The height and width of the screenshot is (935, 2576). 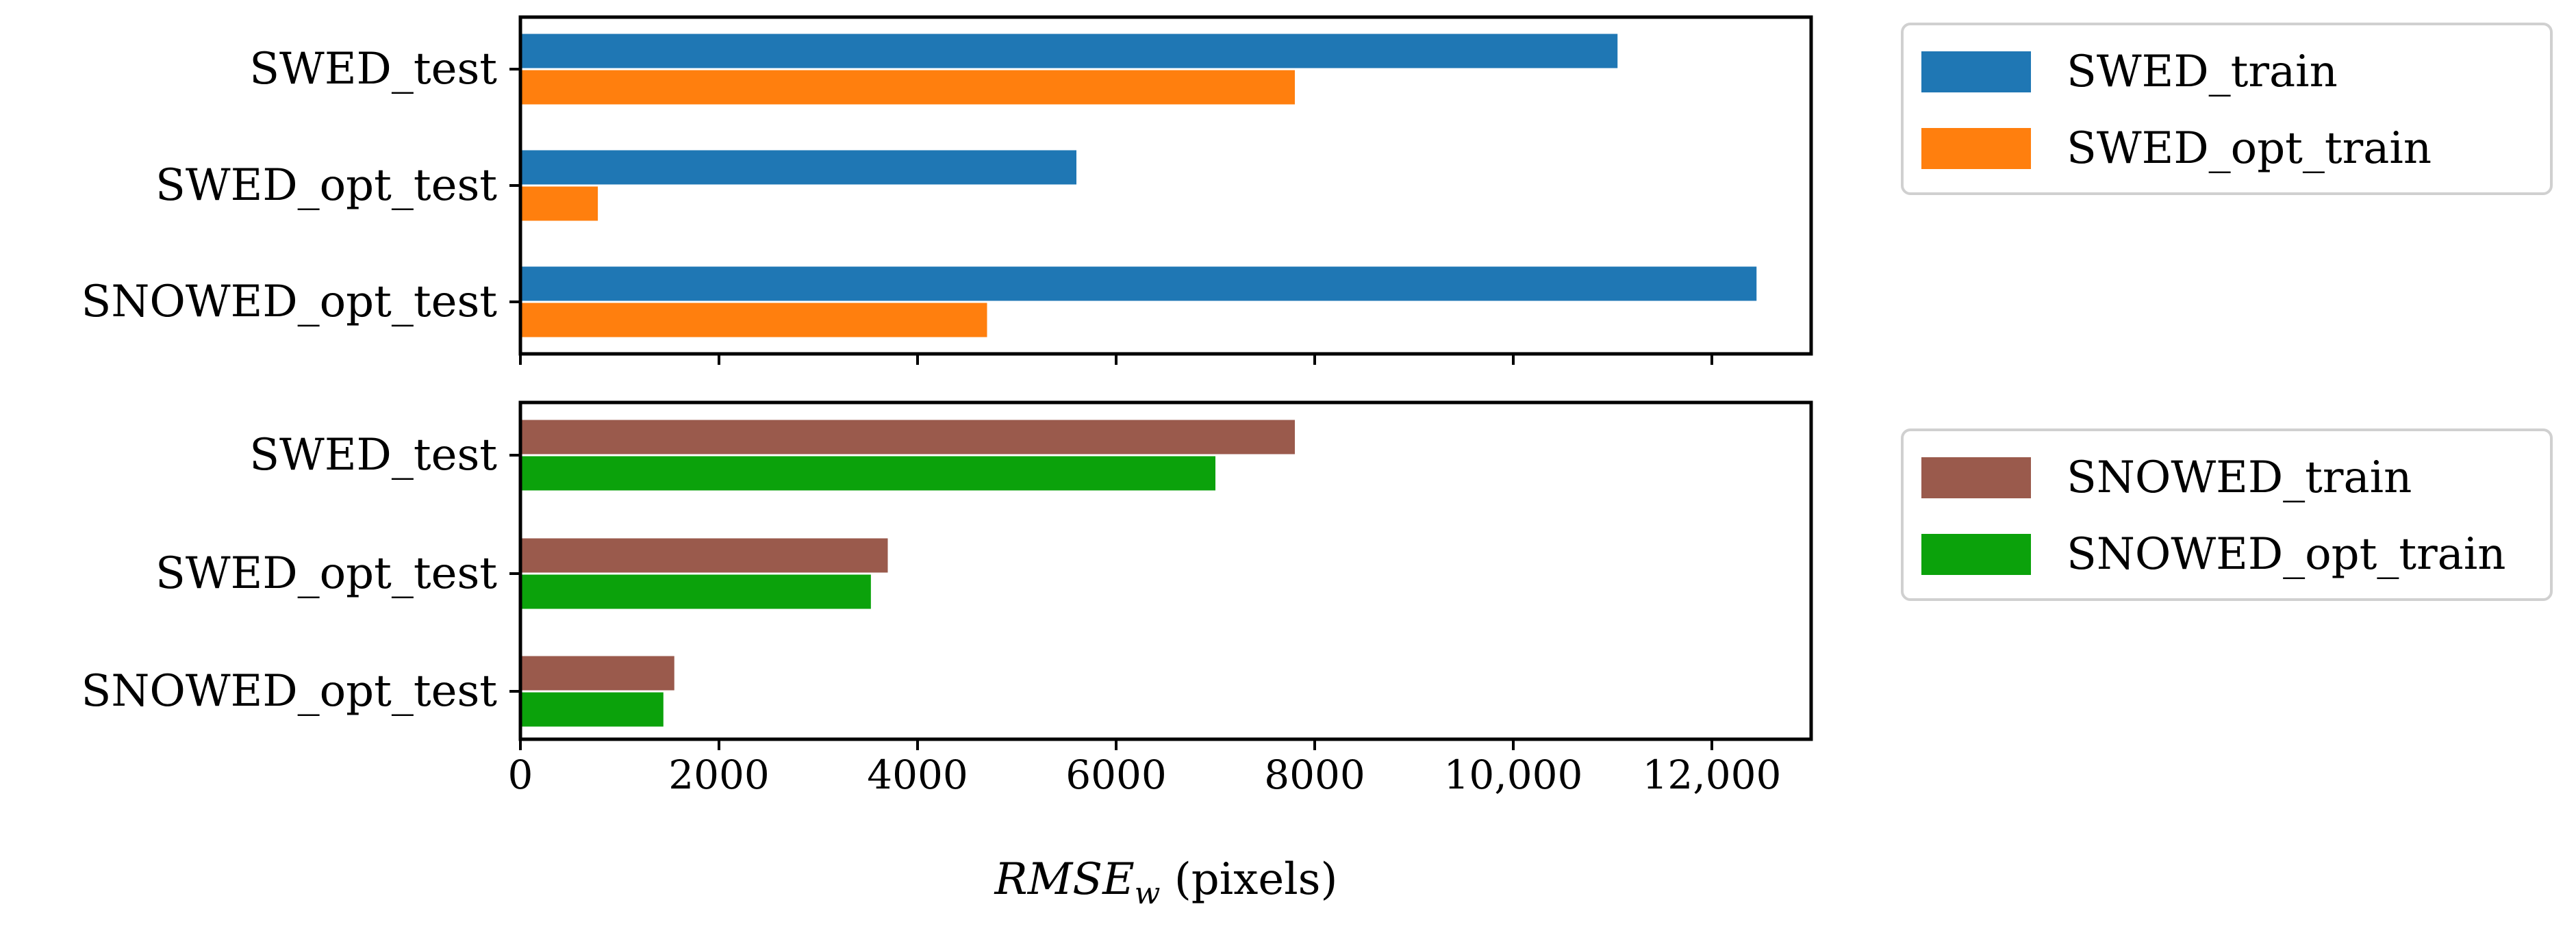 What do you see at coordinates (1069, 51) in the screenshot?
I see `bar-swed-train-swed-test` at bounding box center [1069, 51].